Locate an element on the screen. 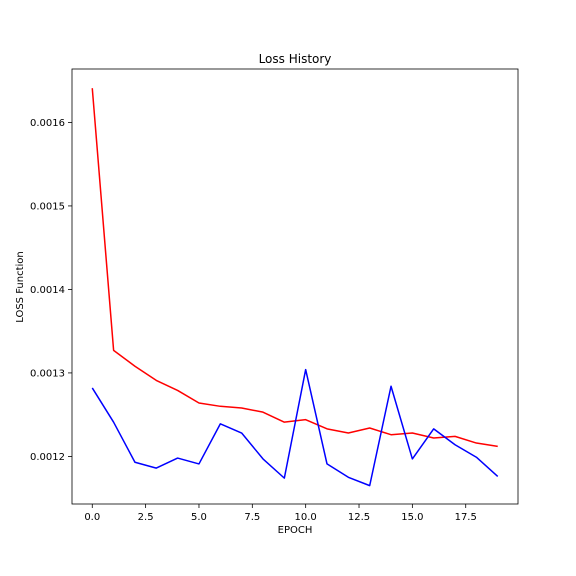 Image resolution: width=576 pixels, height=576 pixels. y-axis-ticks: 0.0012 0.0013 0.0014 0.0015 0.0016 is located at coordinates (51, 290).